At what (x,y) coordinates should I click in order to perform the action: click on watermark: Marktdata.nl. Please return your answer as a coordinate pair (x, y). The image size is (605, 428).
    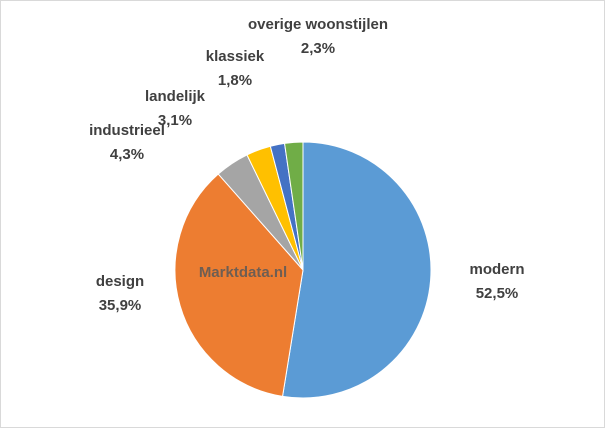
    Looking at the image, I should click on (243, 272).